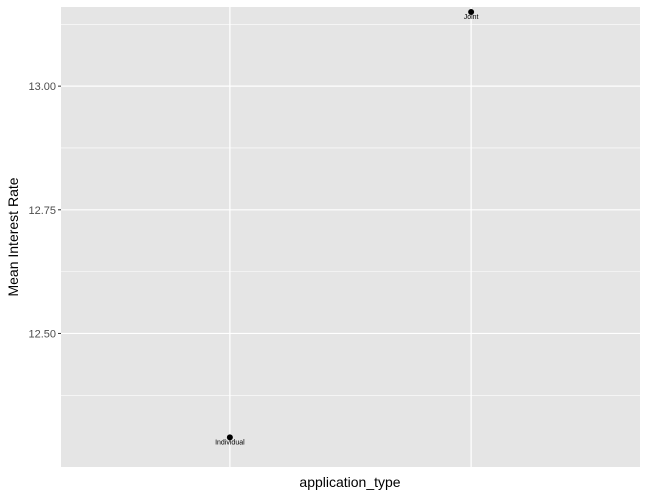  Describe the element at coordinates (471, 17) in the screenshot. I see `point-label: Joint` at that location.